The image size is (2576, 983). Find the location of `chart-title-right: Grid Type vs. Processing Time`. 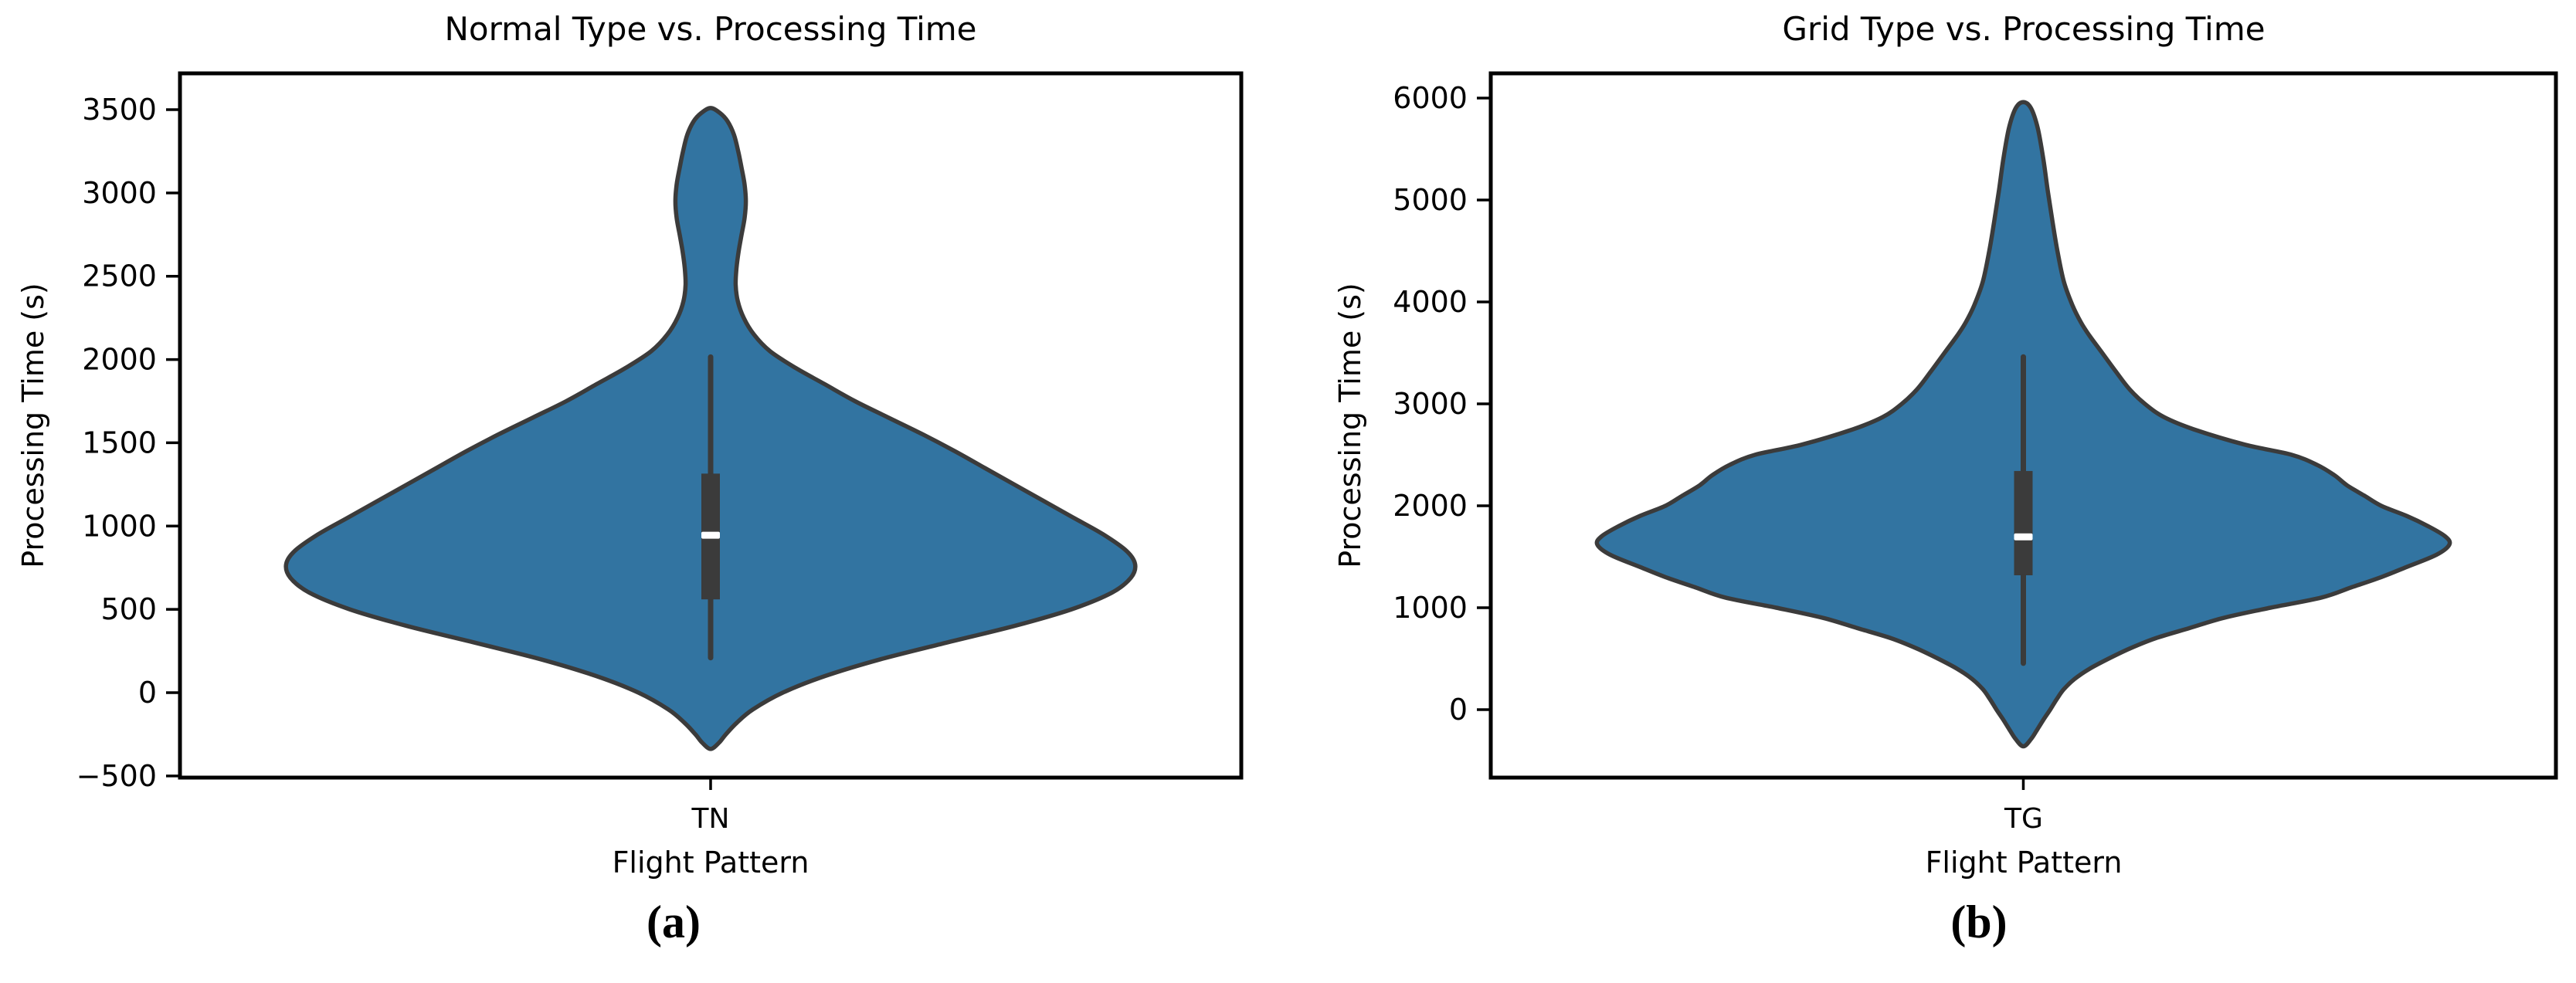

chart-title-right: Grid Type vs. Processing Time is located at coordinates (2023, 29).